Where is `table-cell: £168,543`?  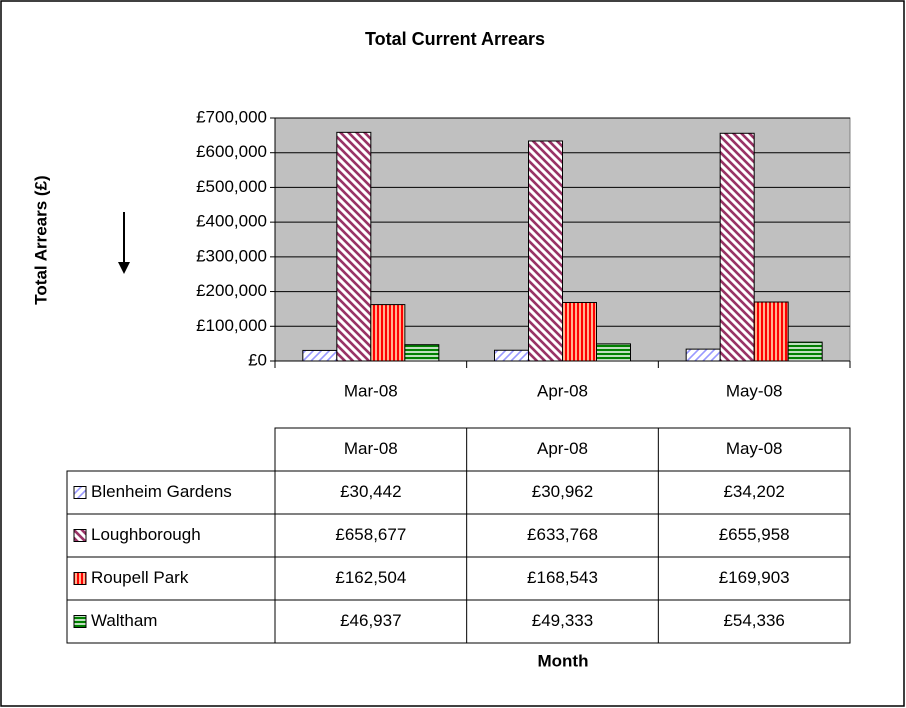 table-cell: £168,543 is located at coordinates (562, 577).